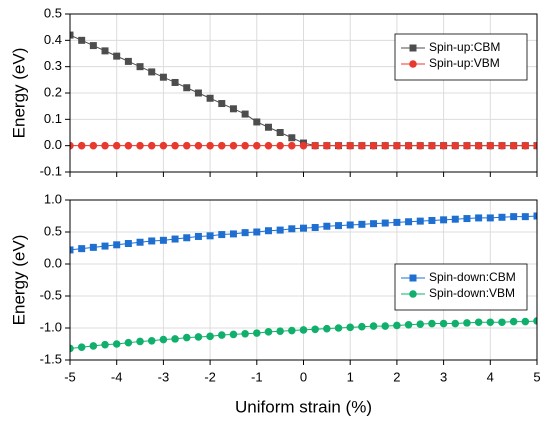 This screenshot has height=428, width=550. I want to click on y-tick-label: -1.0, so click(51, 326).